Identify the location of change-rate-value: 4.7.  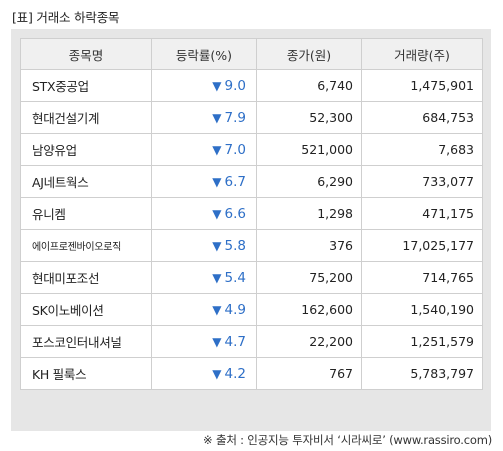
(235, 341).